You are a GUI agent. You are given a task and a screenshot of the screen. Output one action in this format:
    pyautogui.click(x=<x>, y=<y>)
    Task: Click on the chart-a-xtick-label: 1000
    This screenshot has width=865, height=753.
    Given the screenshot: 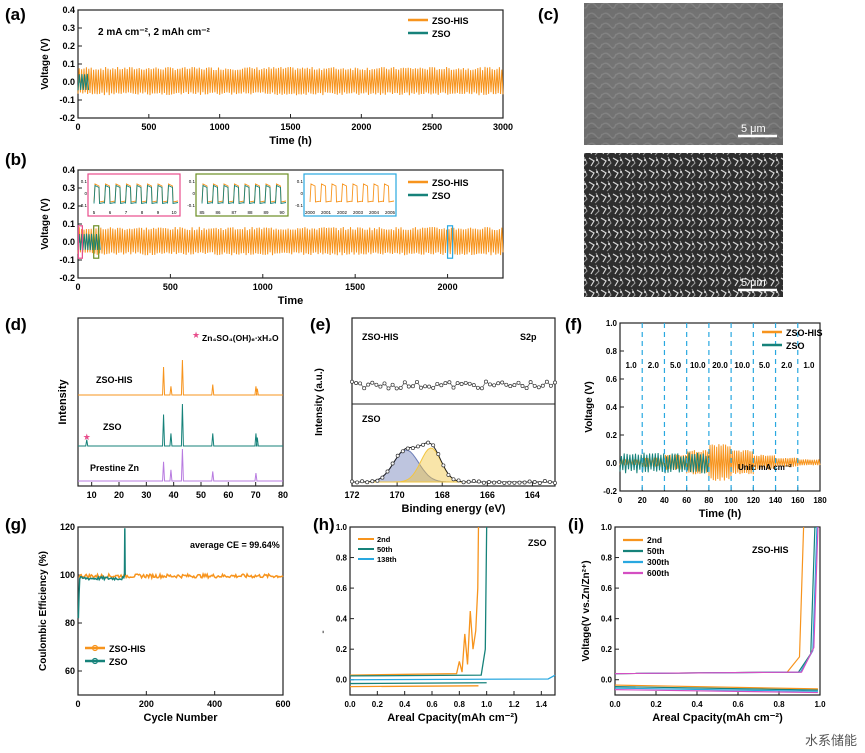 What is the action you would take?
    pyautogui.click(x=220, y=127)
    